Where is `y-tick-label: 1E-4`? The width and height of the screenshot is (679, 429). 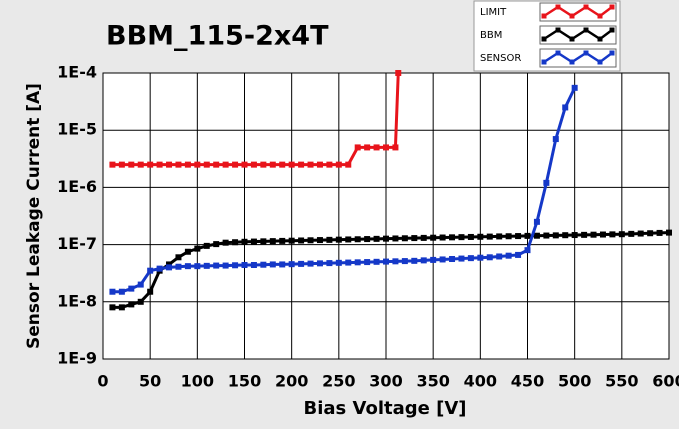
y-tick-label: 1E-4 is located at coordinates (77, 72).